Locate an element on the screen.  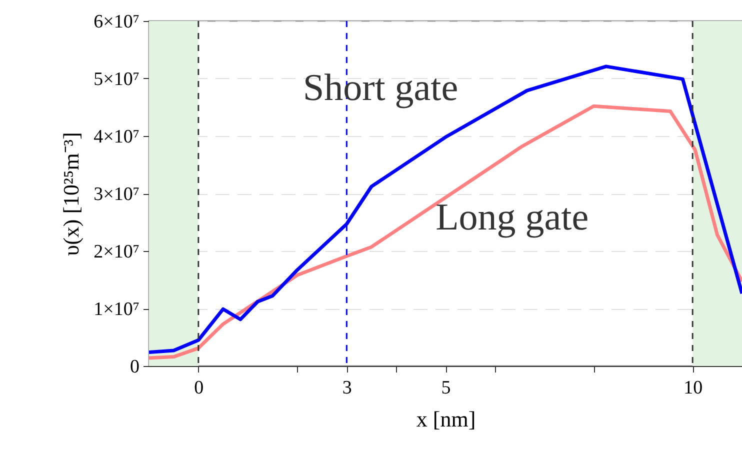
y-tick-label: 2×10⁷ is located at coordinates (117, 252).